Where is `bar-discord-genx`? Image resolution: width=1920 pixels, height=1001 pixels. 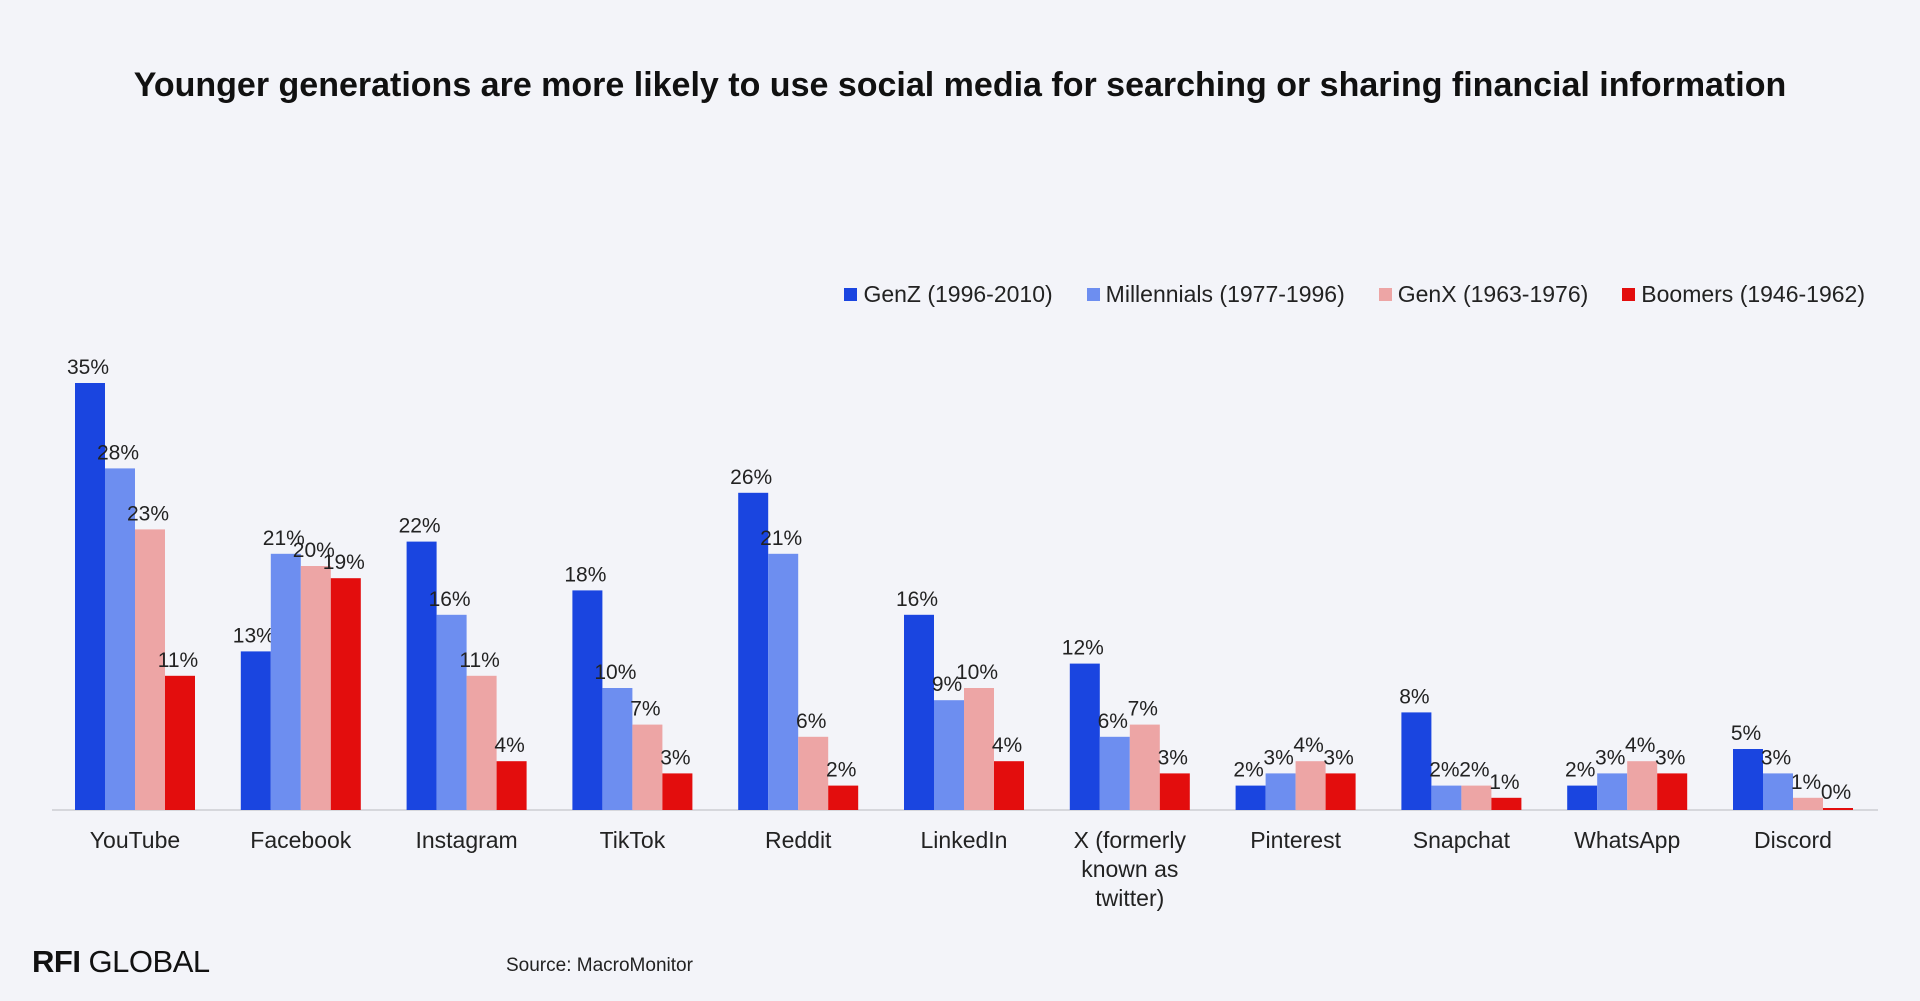 bar-discord-genx is located at coordinates (1808, 803).